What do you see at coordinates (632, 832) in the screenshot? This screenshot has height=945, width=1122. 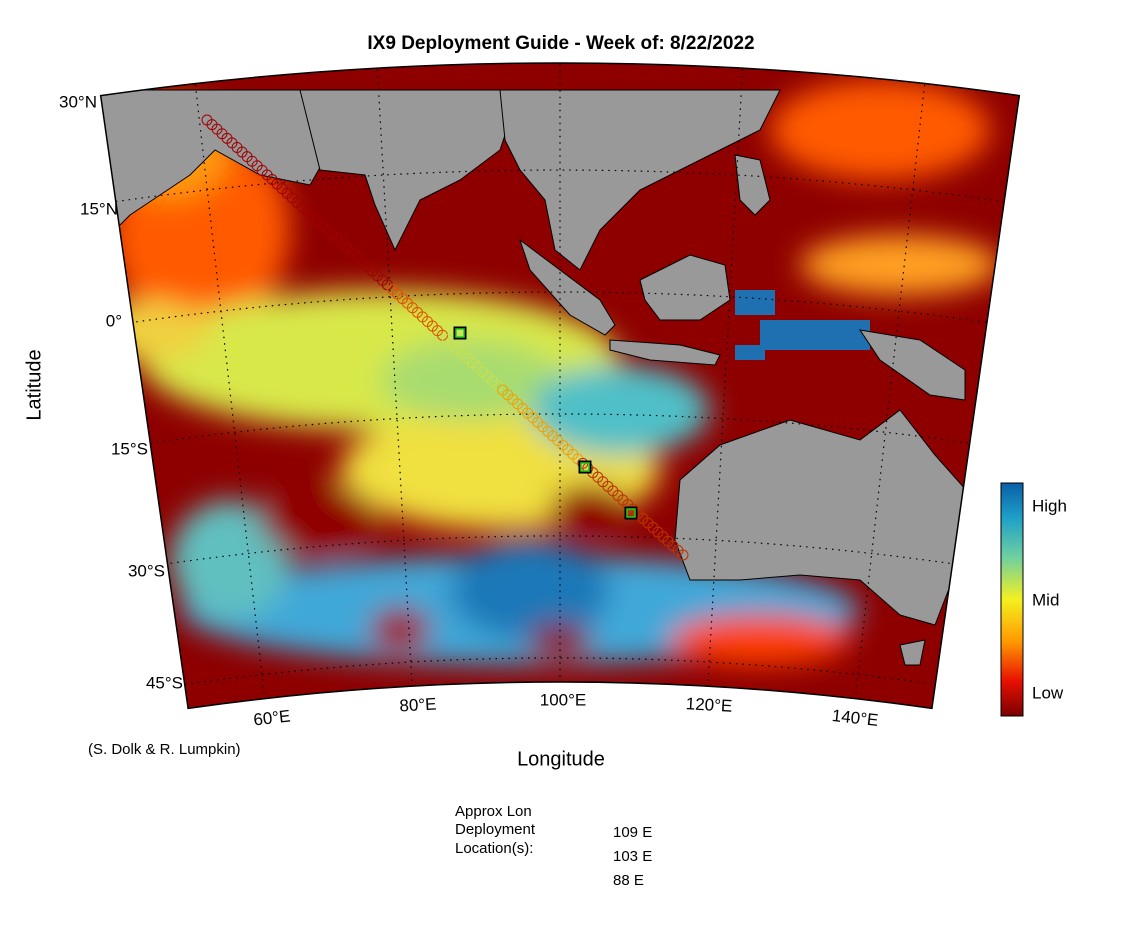 I see `deployment-location: 109 E` at bounding box center [632, 832].